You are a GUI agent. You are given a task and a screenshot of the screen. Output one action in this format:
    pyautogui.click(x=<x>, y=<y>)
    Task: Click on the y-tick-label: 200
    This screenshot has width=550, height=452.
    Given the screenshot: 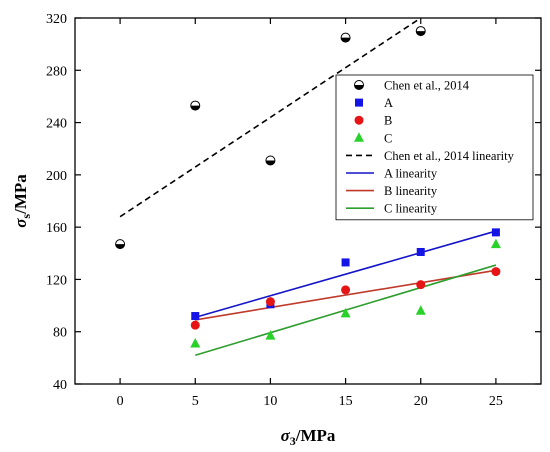 What is the action you would take?
    pyautogui.click(x=56, y=176)
    